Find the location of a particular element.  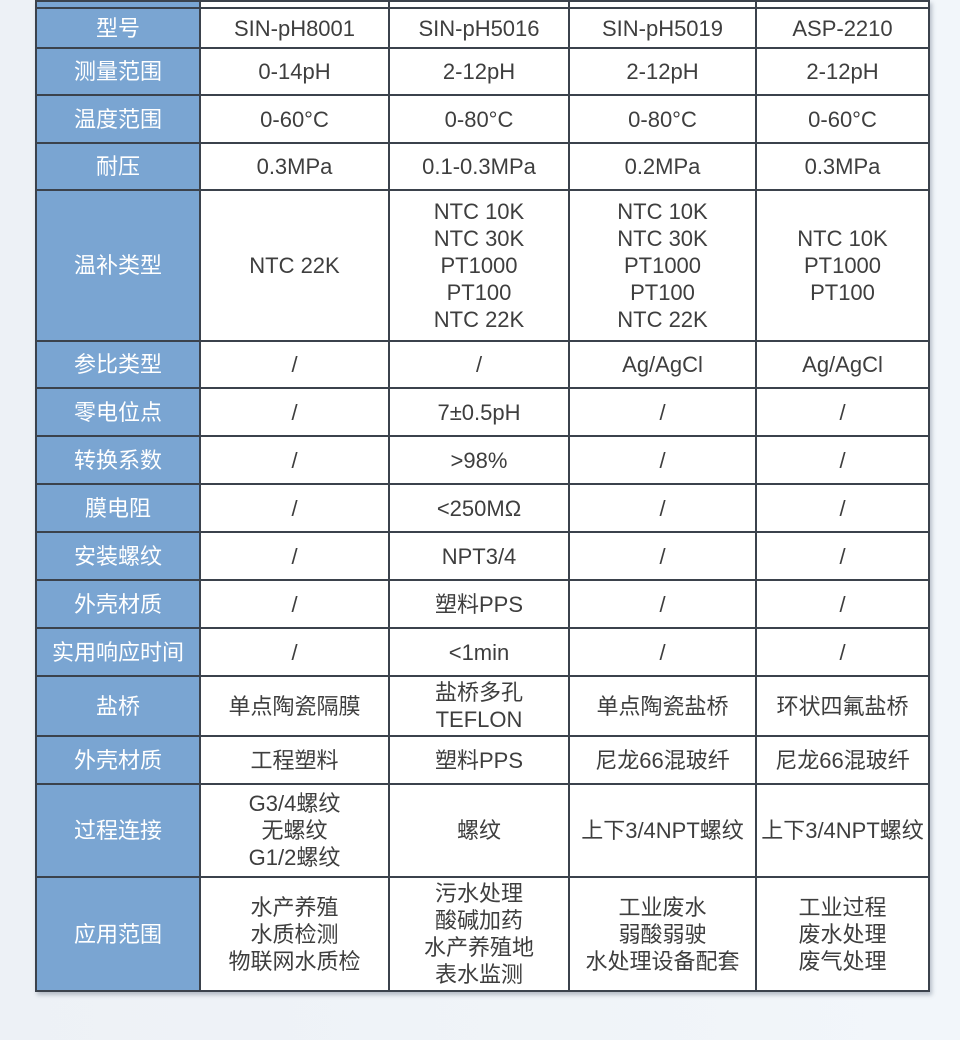

table-row: 零电位点 / 7±0.5pH / / is located at coordinates (482, 412).